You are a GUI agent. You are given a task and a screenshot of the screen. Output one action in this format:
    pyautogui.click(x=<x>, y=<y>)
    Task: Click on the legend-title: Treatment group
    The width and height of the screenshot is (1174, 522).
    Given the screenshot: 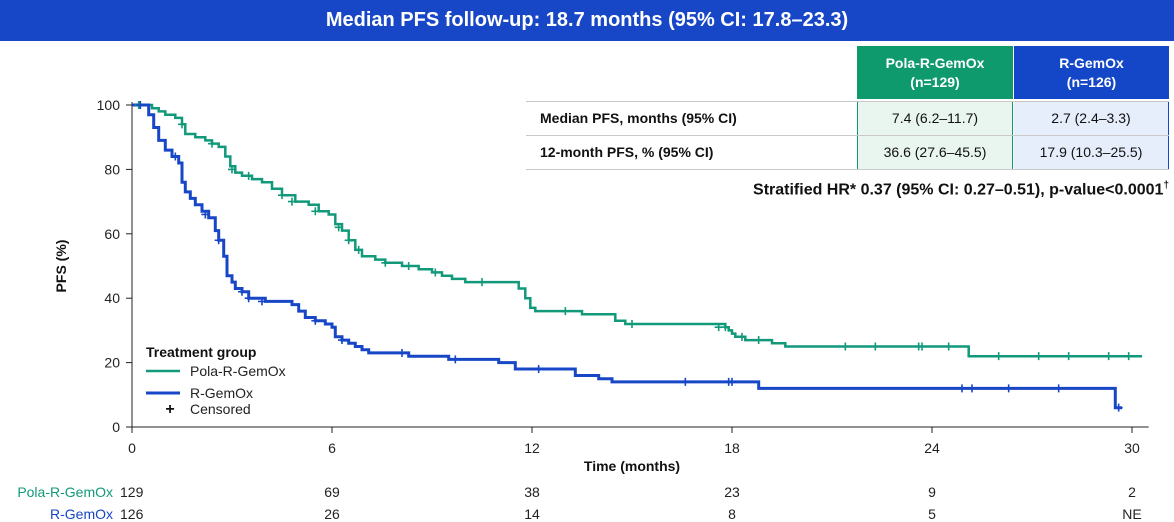 What is the action you would take?
    pyautogui.click(x=201, y=352)
    